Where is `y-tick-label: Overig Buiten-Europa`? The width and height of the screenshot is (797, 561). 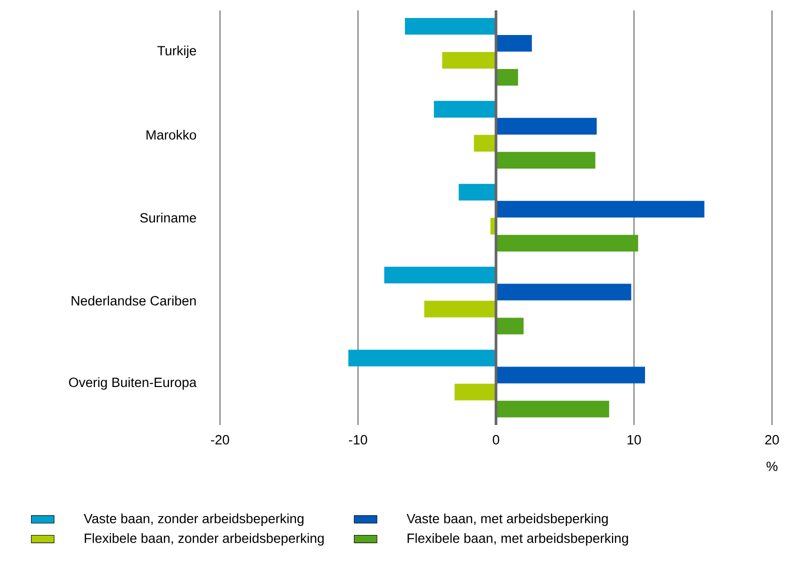
y-tick-label: Overig Buiten-Europa is located at coordinates (133, 383).